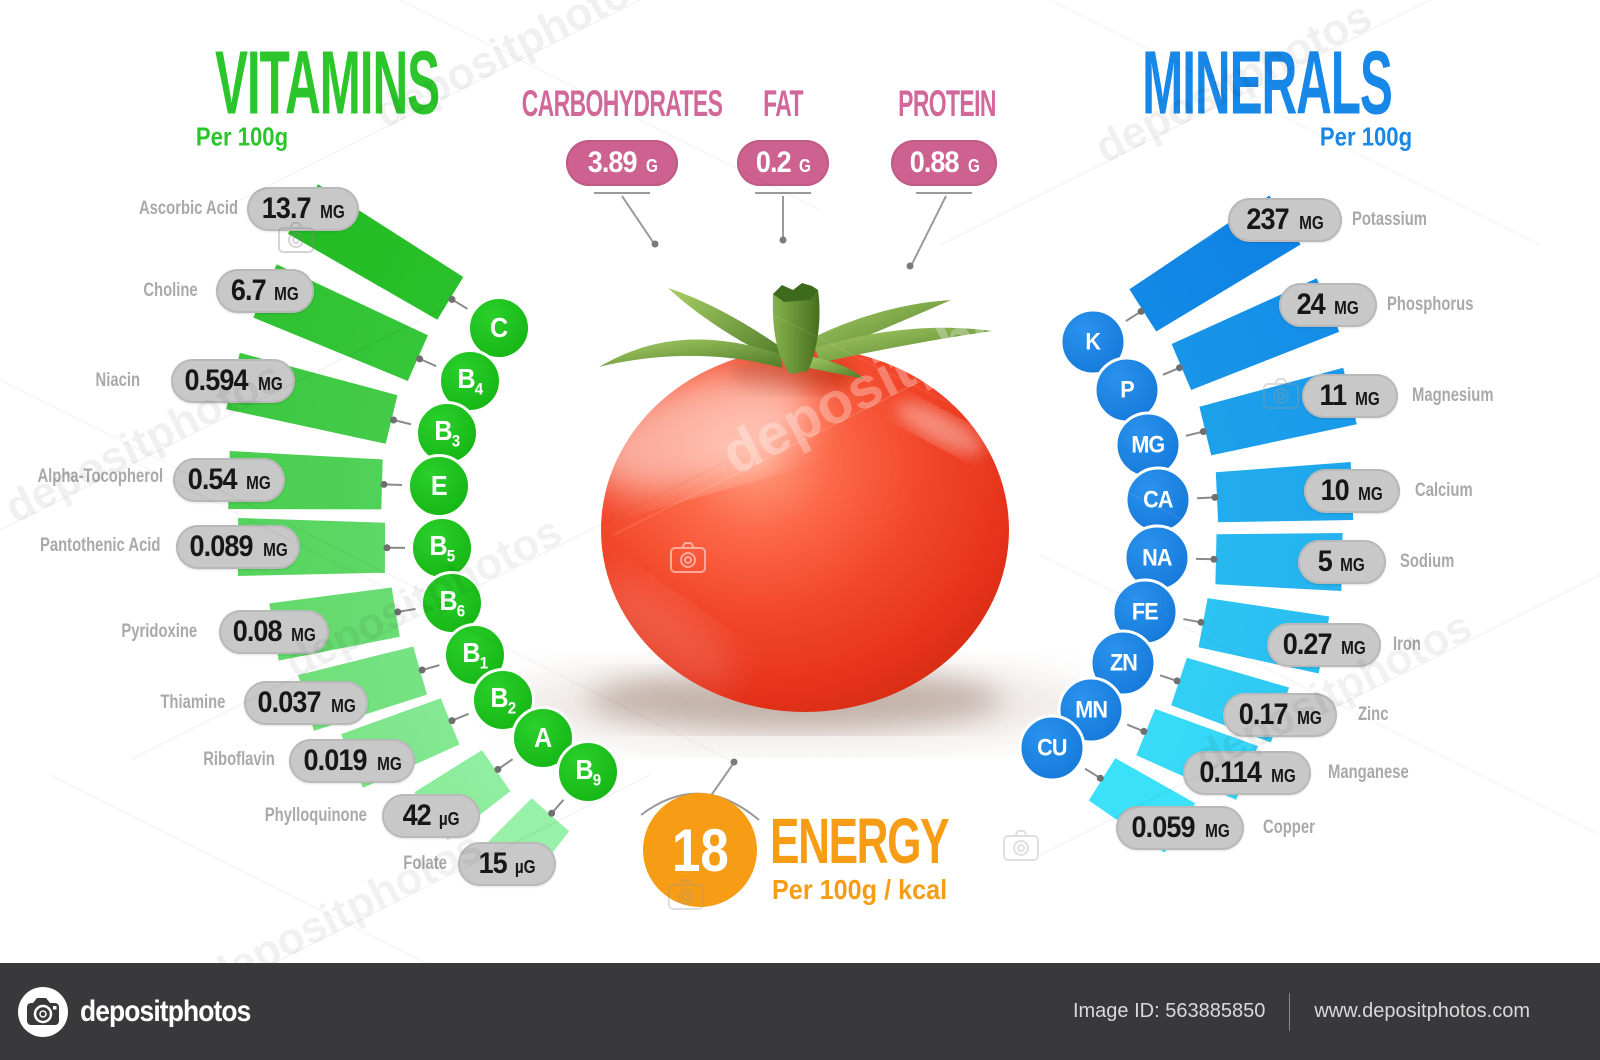 The height and width of the screenshot is (1060, 1600). I want to click on macro-value: 3.89, so click(613, 162).